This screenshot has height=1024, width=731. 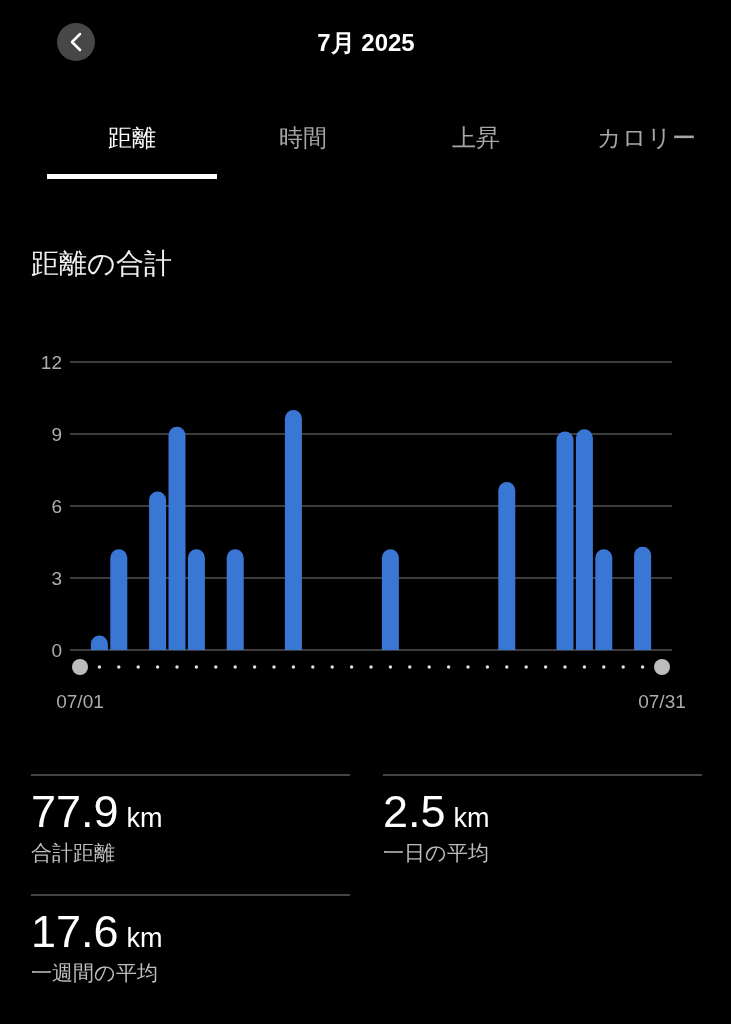 What do you see at coordinates (75, 931) in the screenshot?
I see `stat-value: 17.6` at bounding box center [75, 931].